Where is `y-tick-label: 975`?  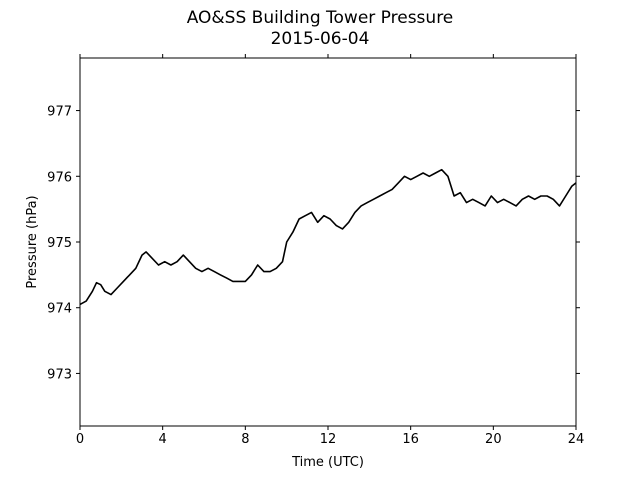 y-tick-label: 975 is located at coordinates (59, 243).